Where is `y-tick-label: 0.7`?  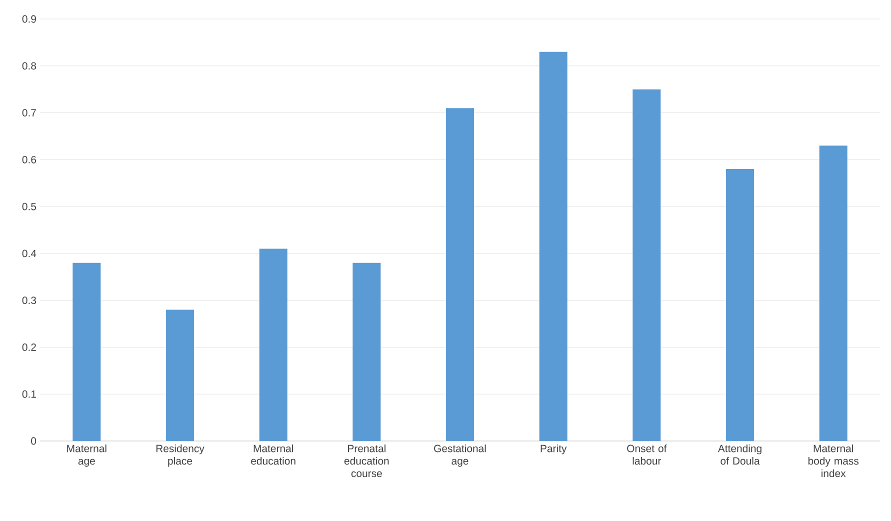 y-tick-label: 0.7 is located at coordinates (29, 112).